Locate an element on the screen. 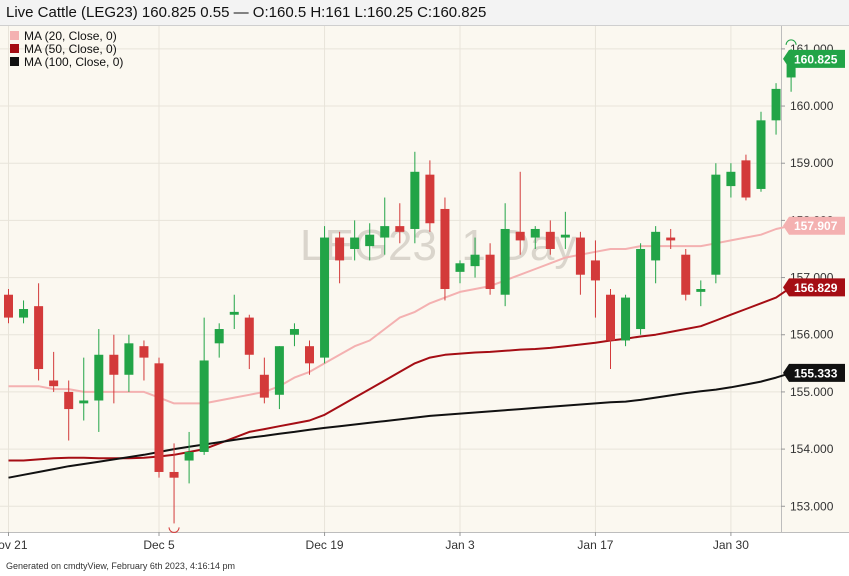  x-tick-label: Jan 3 is located at coordinates (460, 545).